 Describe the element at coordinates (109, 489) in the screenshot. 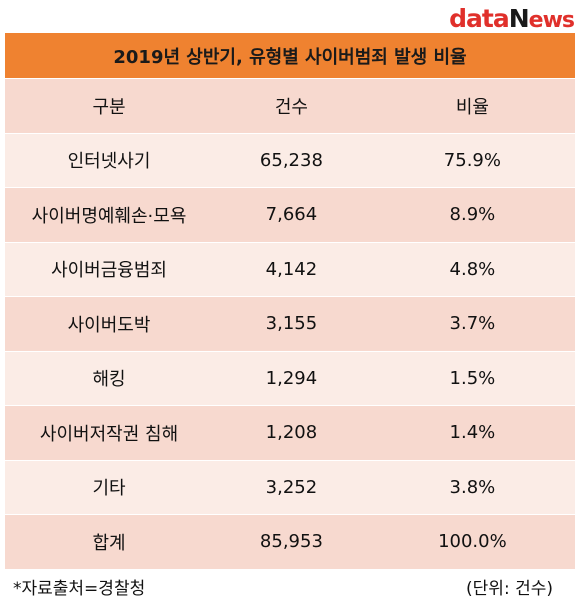

I see `category-cell: 기타` at that location.